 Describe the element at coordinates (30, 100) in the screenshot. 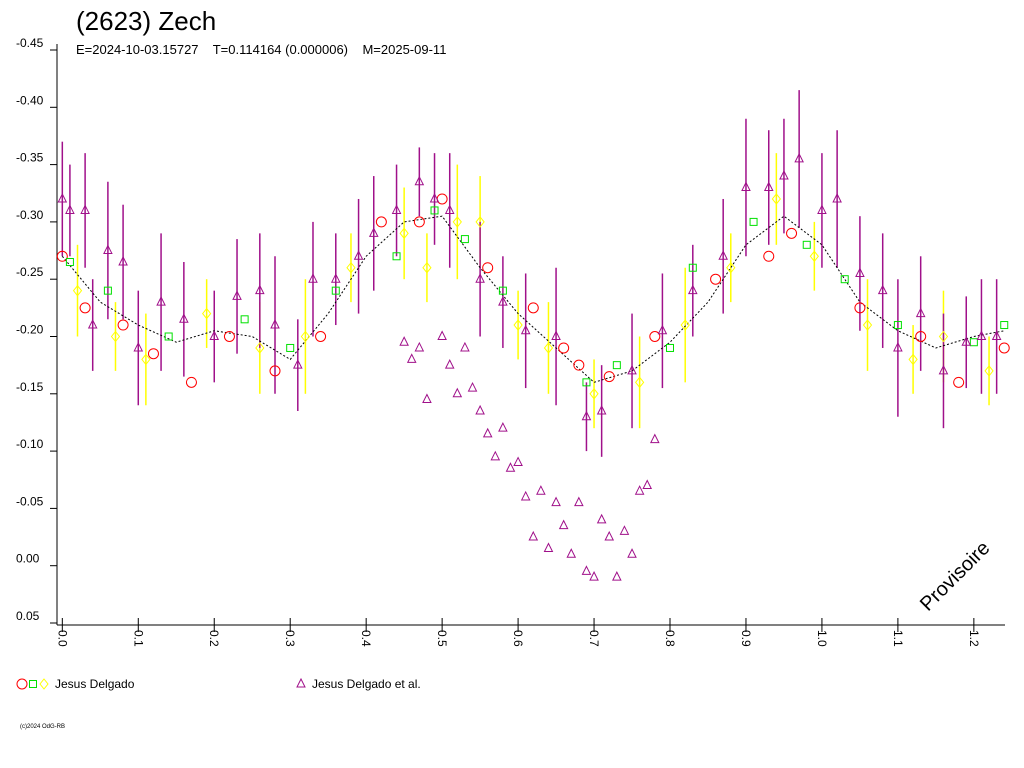

I see `y-tick-label: -0.40` at that location.